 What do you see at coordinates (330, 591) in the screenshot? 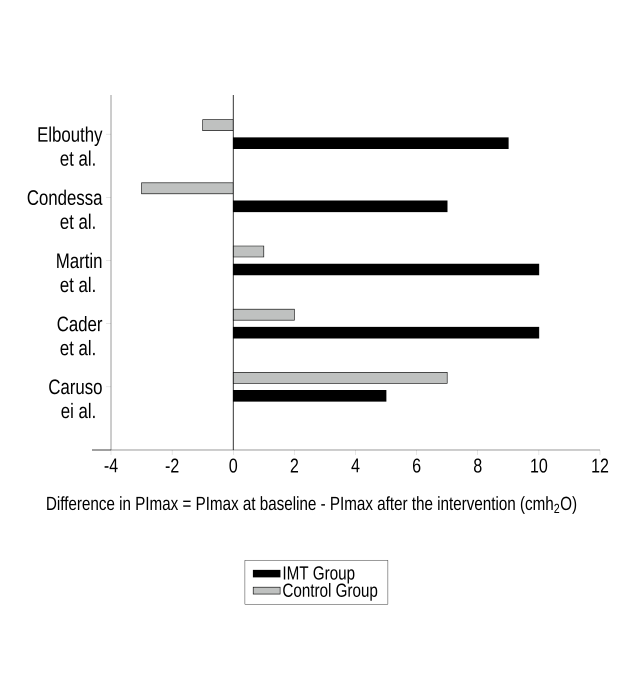
I see `legend-label: Control Group` at bounding box center [330, 591].